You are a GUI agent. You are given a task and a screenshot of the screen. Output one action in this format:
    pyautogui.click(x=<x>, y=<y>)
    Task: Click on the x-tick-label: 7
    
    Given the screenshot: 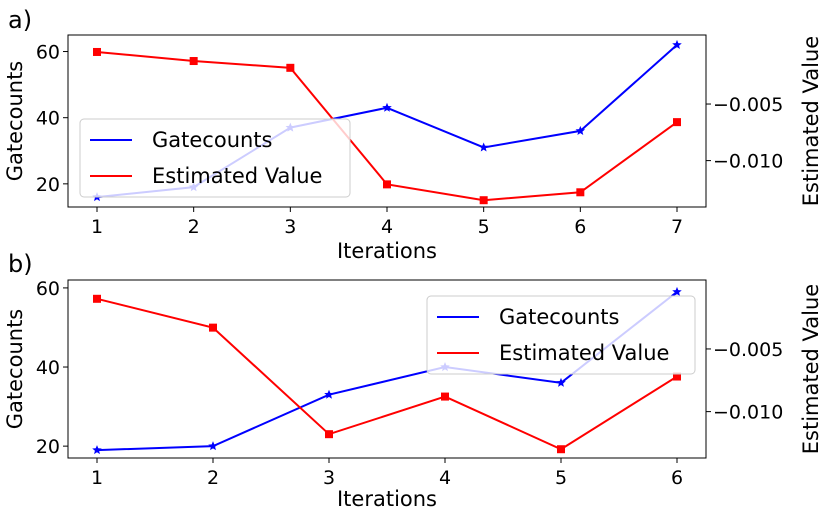 What is the action you would take?
    pyautogui.click(x=677, y=227)
    